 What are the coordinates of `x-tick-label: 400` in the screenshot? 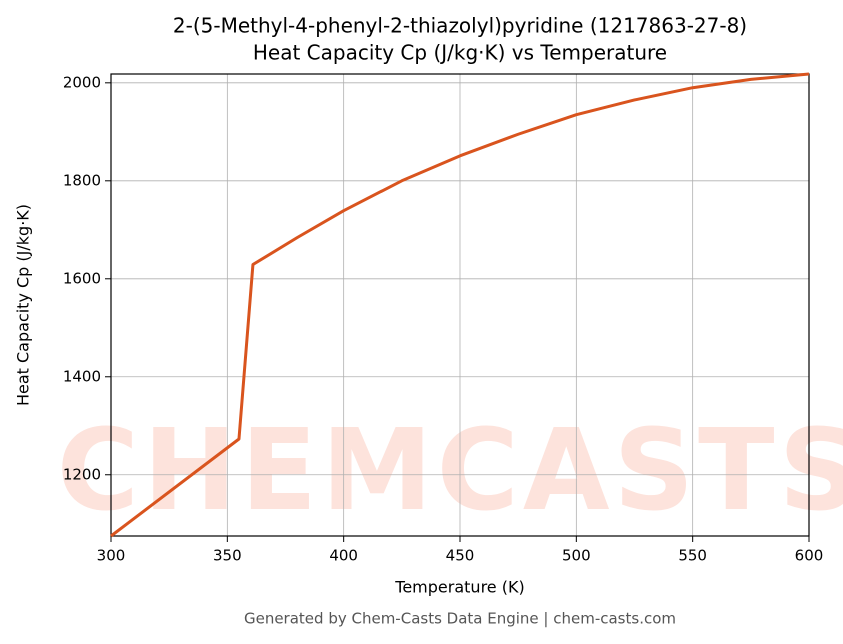 It's located at (343, 556).